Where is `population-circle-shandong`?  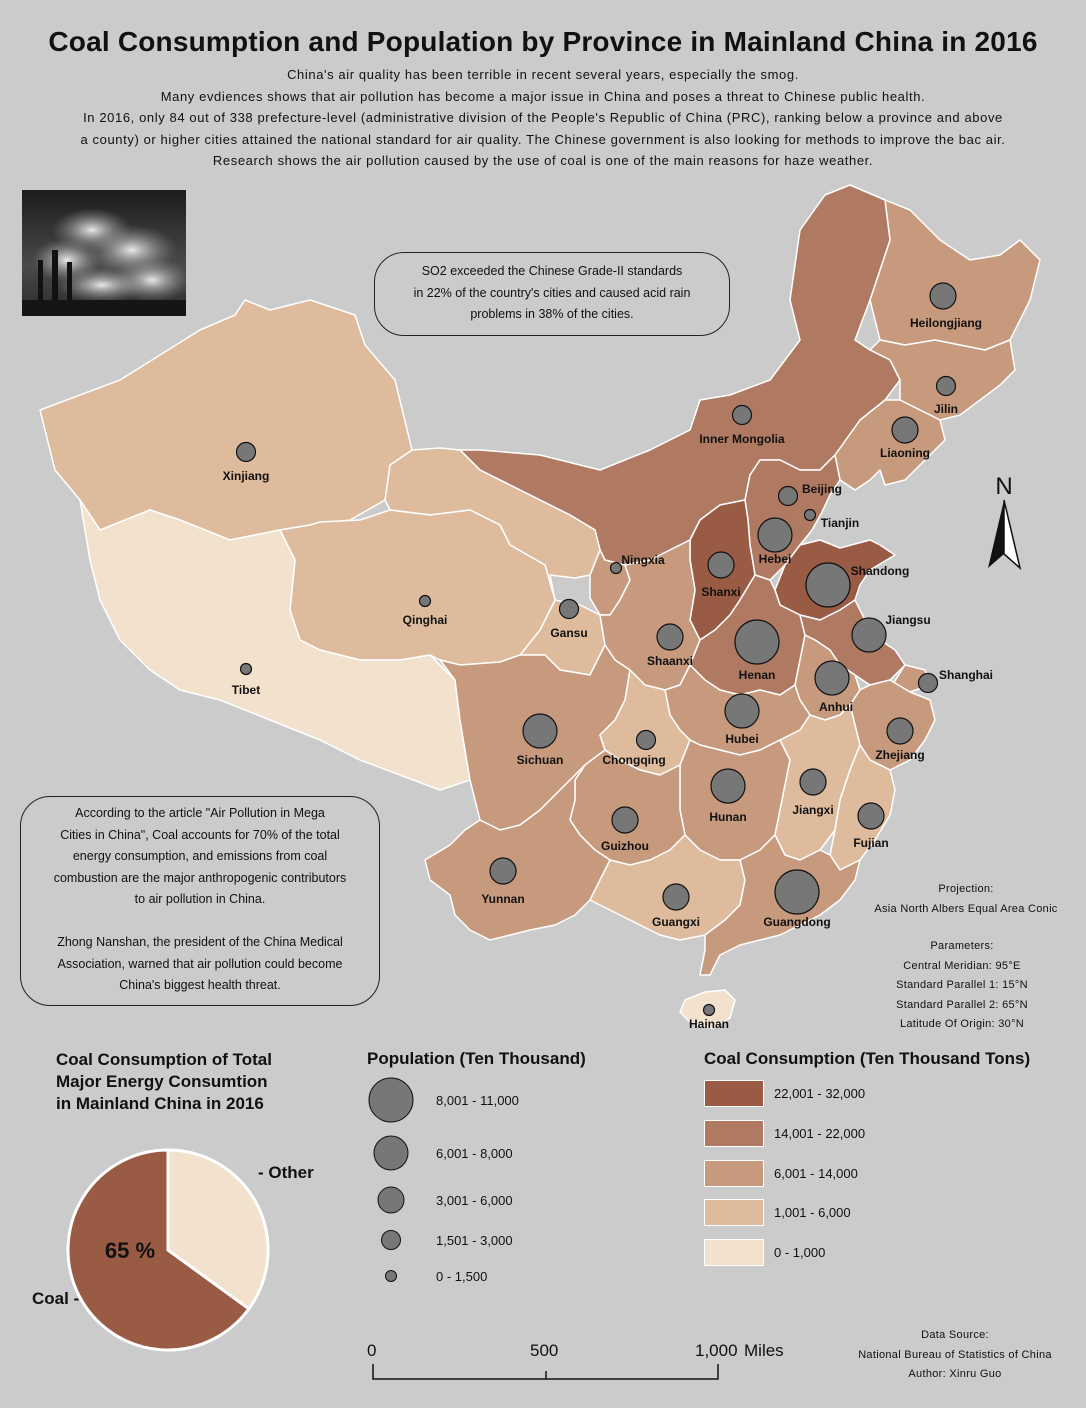
population-circle-shandong is located at coordinates (828, 585).